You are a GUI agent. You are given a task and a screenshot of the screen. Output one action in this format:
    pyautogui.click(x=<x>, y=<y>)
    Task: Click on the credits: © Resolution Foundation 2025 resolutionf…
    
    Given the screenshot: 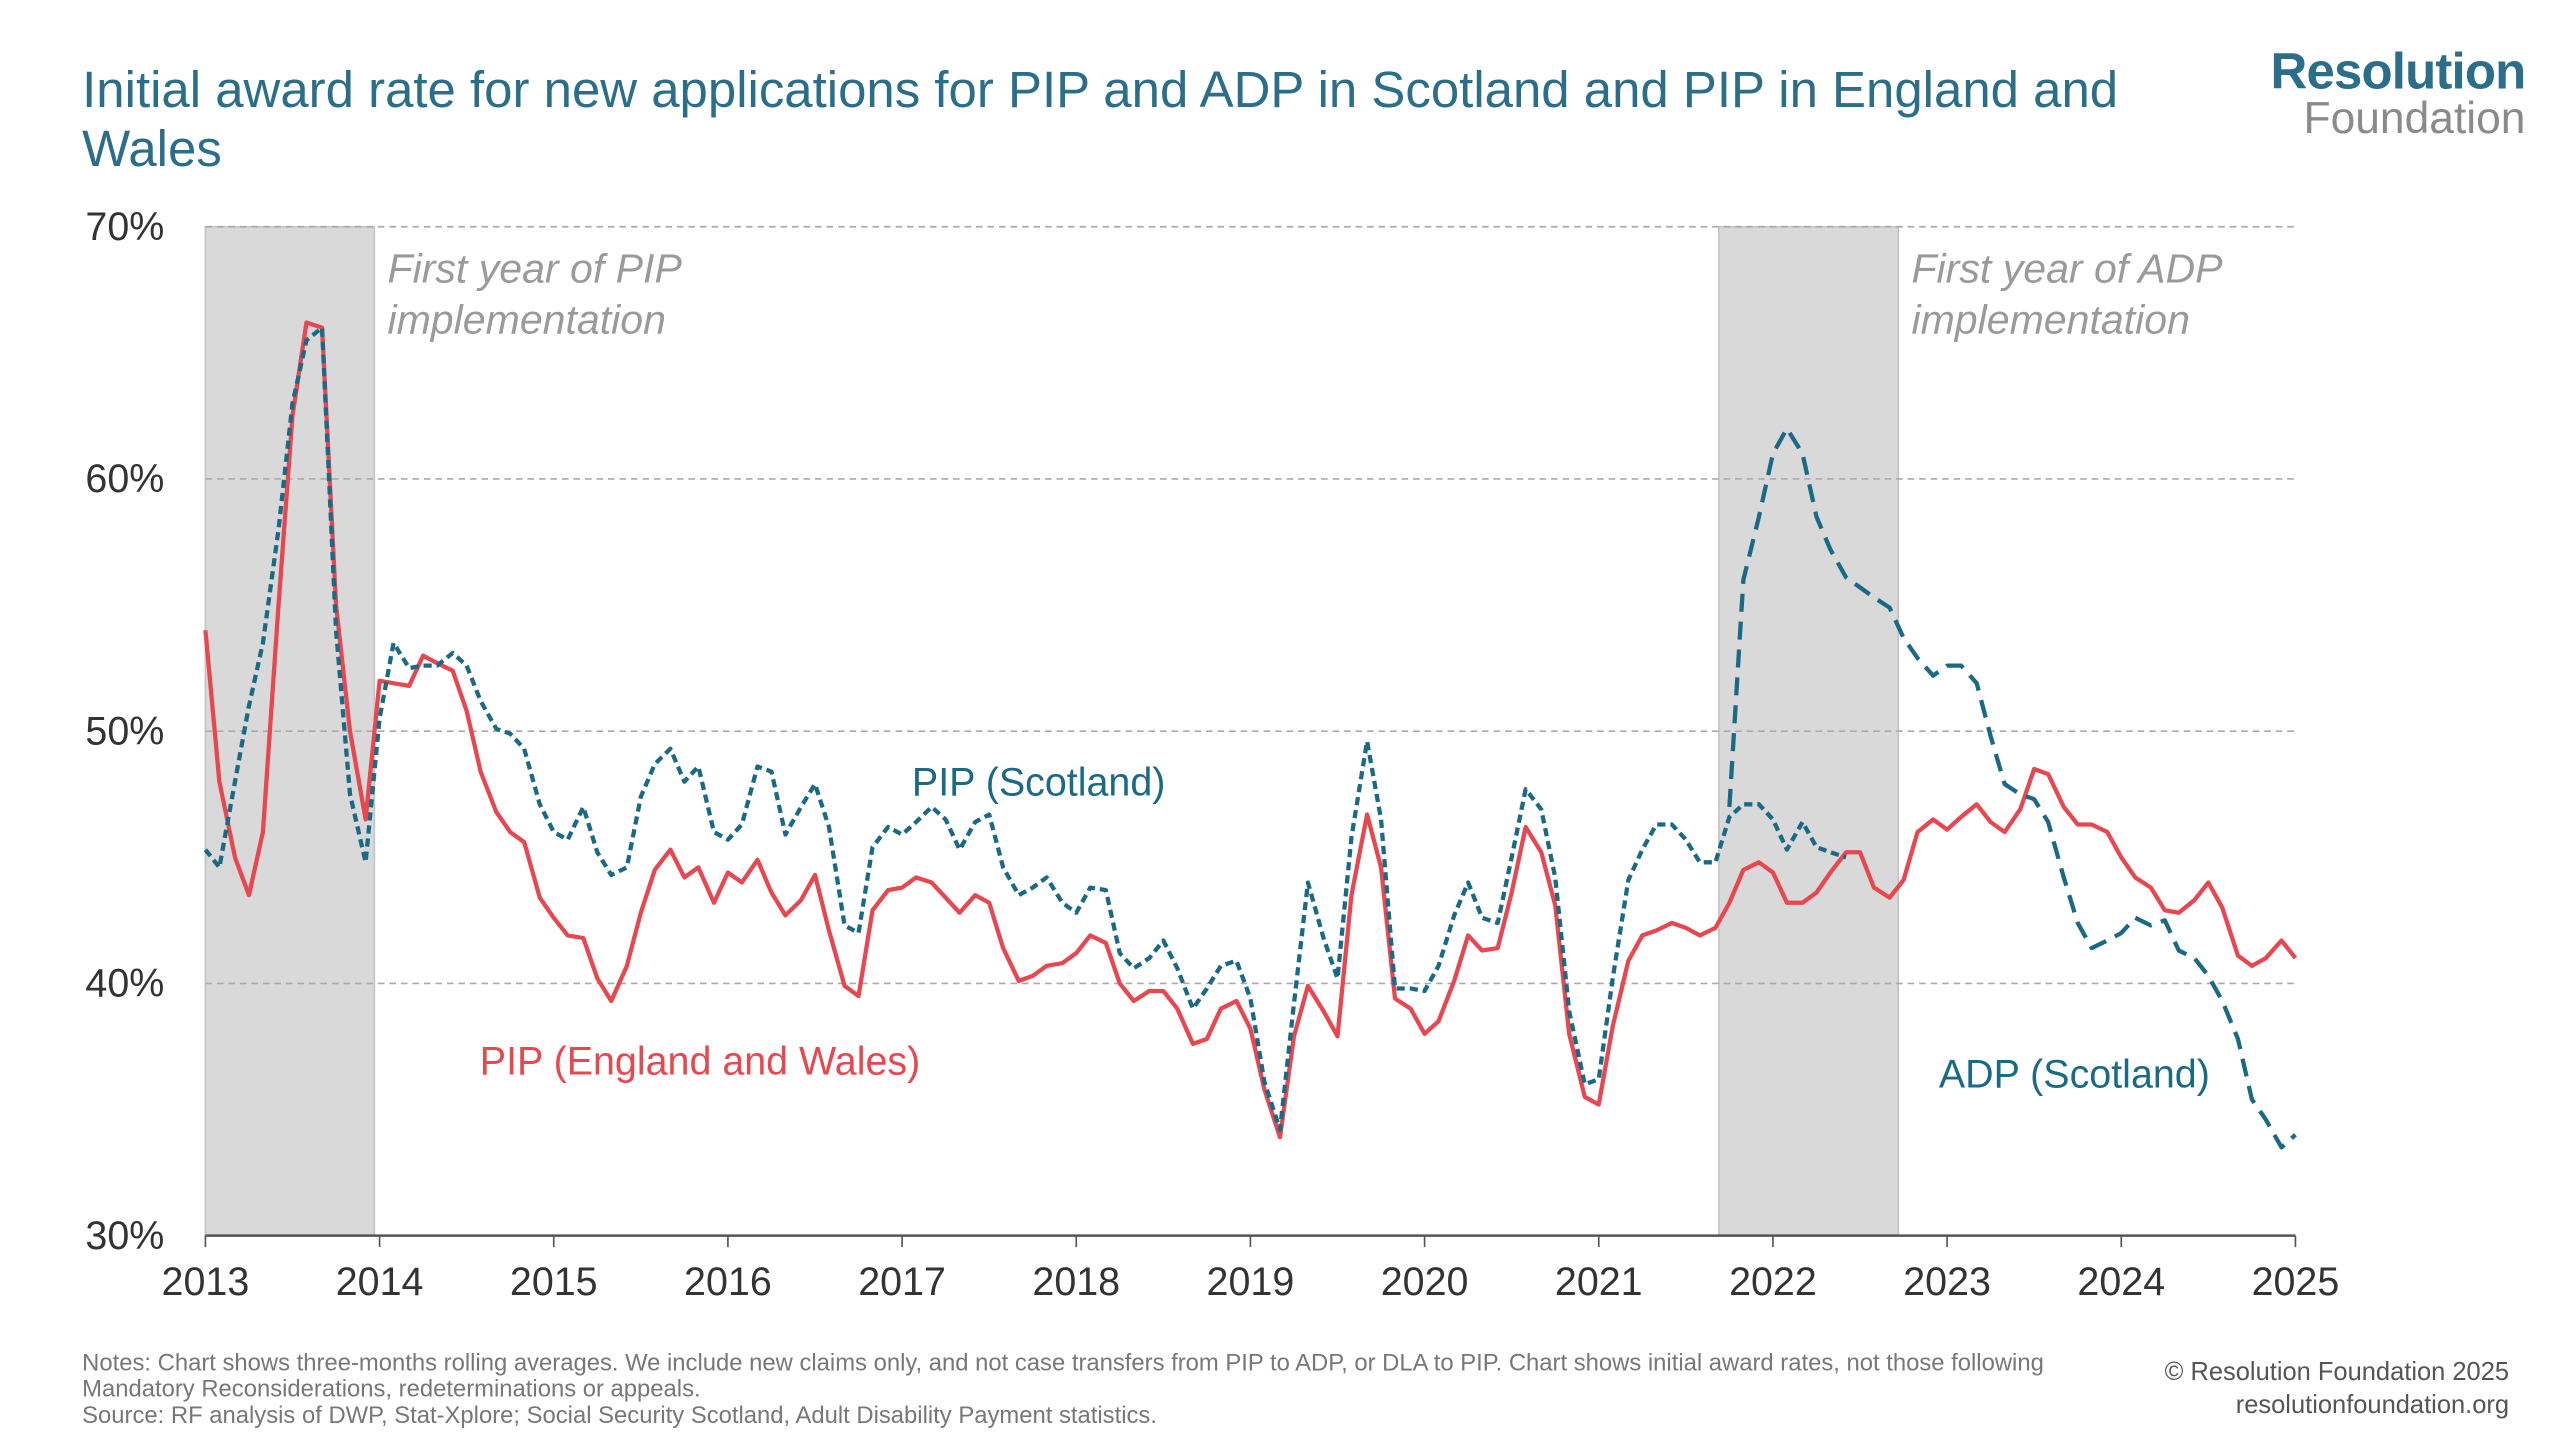 What is the action you would take?
    pyautogui.click(x=2337, y=1390)
    